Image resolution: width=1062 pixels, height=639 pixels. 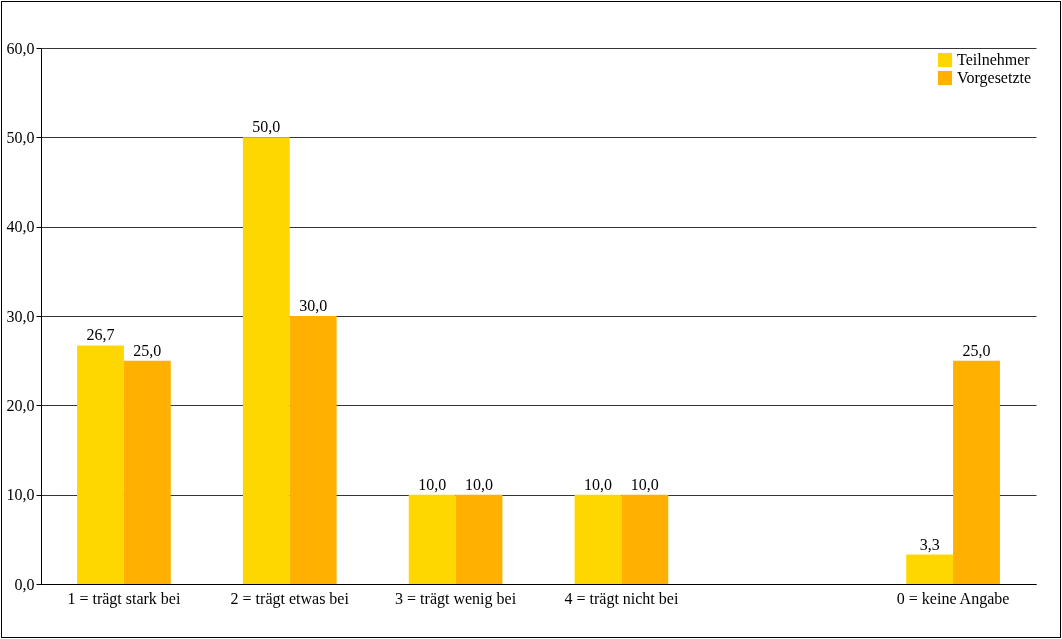 What do you see at coordinates (20, 316) in the screenshot?
I see `y-tick-label: 30,0` at bounding box center [20, 316].